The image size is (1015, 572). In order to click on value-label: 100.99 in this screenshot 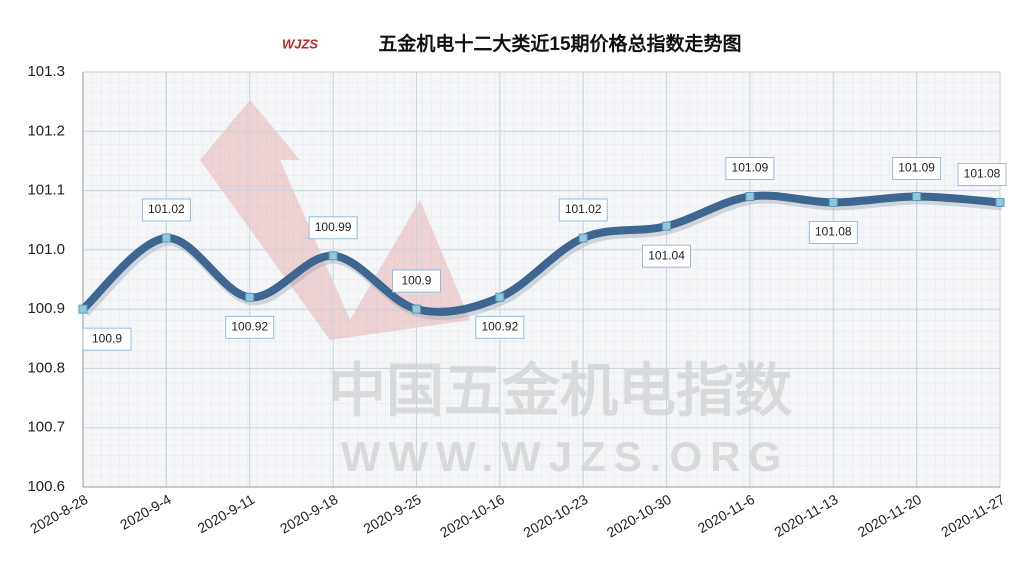, I will do `click(333, 227)`.